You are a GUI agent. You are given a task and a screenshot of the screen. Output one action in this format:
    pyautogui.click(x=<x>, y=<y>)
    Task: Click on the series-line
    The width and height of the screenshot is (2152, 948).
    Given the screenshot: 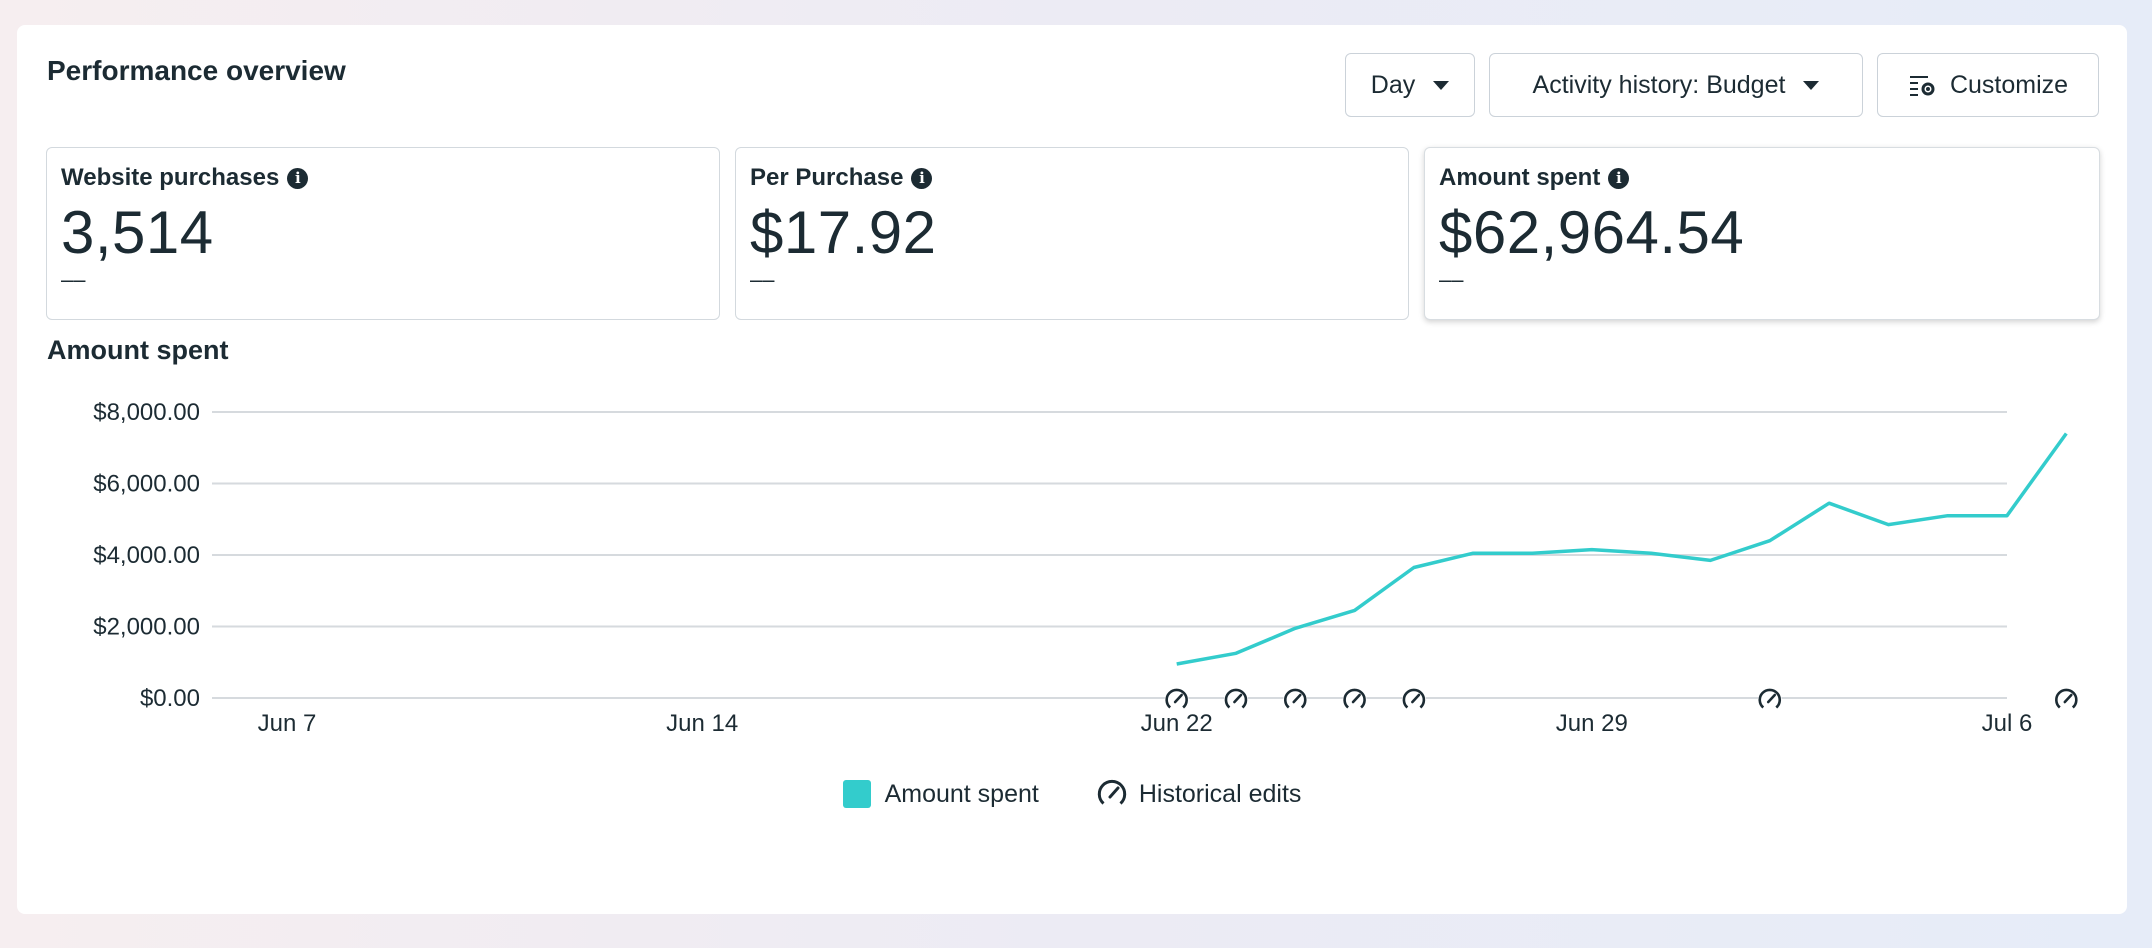 What is the action you would take?
    pyautogui.click(x=1622, y=549)
    